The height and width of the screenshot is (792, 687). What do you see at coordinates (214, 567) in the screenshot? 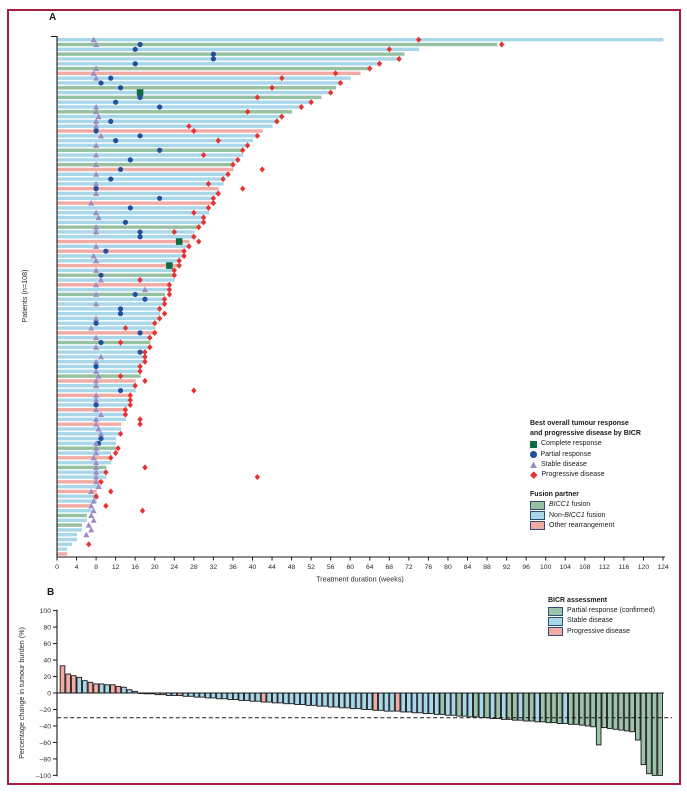
I see `x-tick-label: 32` at bounding box center [214, 567].